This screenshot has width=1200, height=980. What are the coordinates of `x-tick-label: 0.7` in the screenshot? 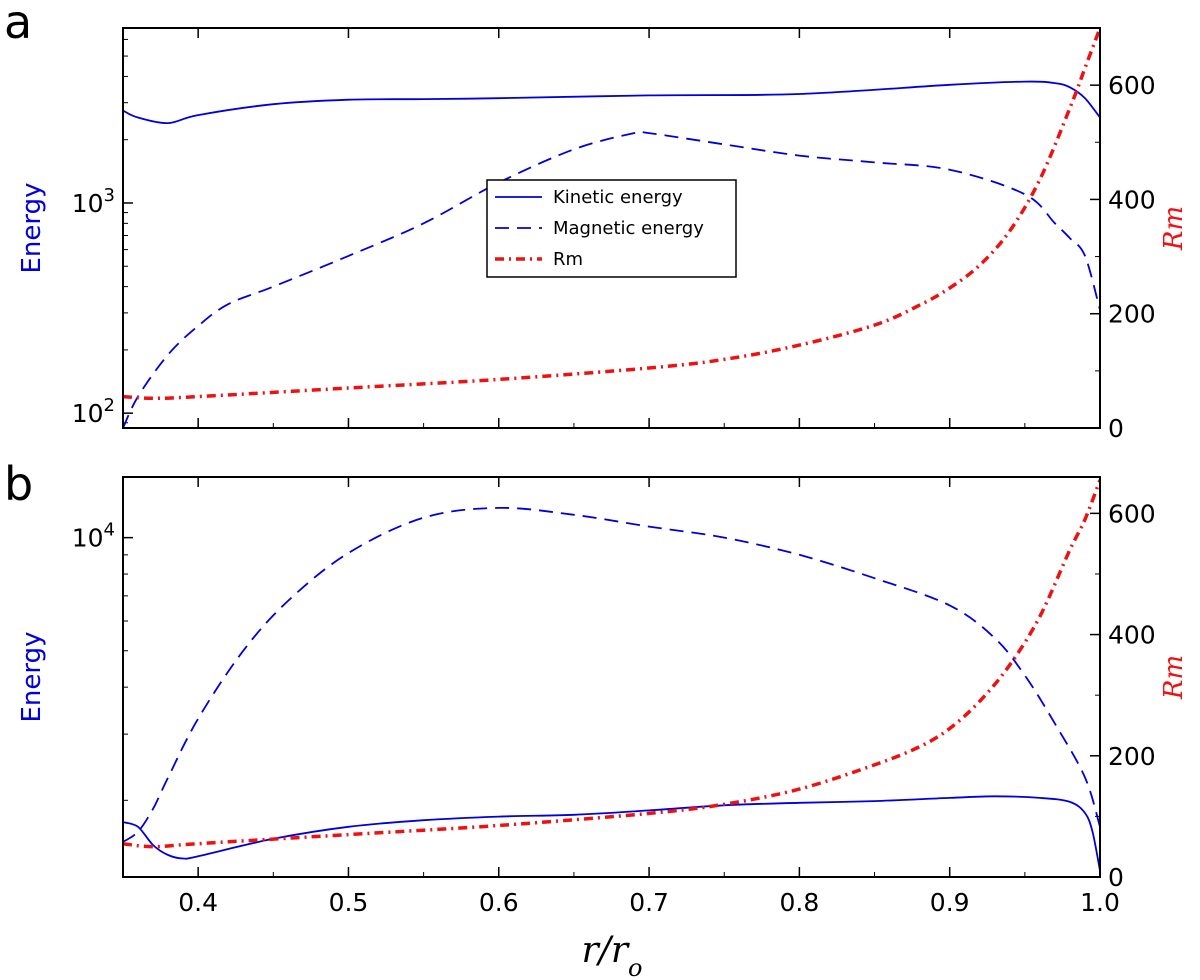 It's located at (649, 902).